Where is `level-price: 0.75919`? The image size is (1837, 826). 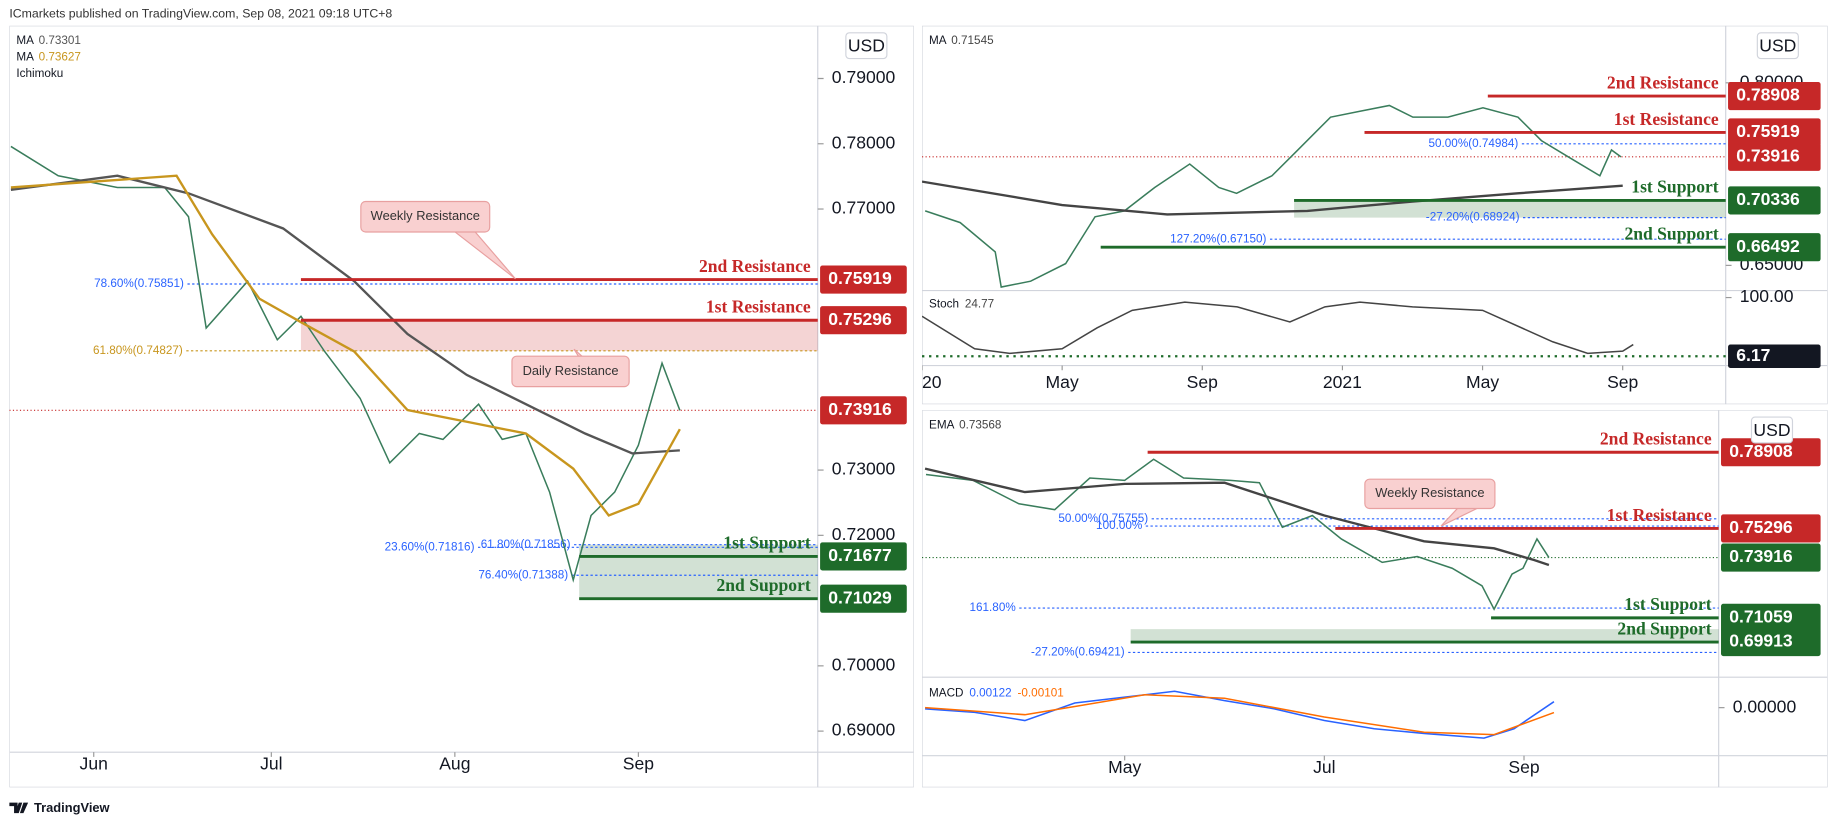
level-price: 0.75919 is located at coordinates (1768, 131).